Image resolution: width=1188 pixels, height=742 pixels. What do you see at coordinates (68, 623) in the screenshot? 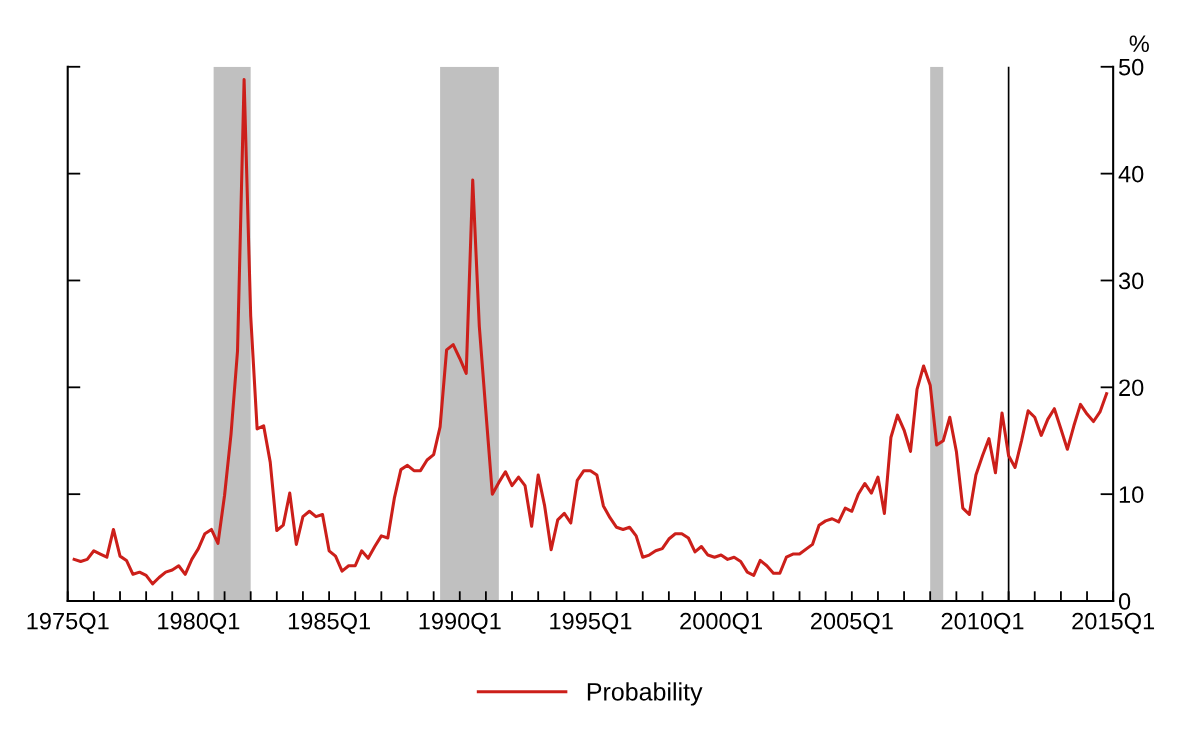
I see `x-tick-label: 1975Q1` at bounding box center [68, 623].